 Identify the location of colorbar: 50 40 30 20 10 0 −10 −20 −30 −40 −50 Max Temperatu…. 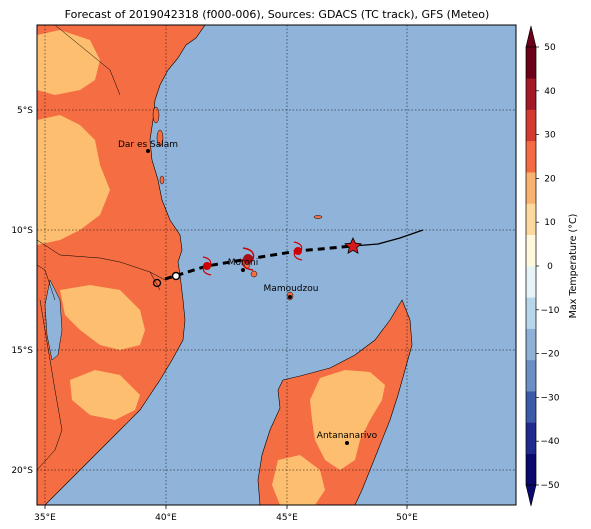
(552, 266).